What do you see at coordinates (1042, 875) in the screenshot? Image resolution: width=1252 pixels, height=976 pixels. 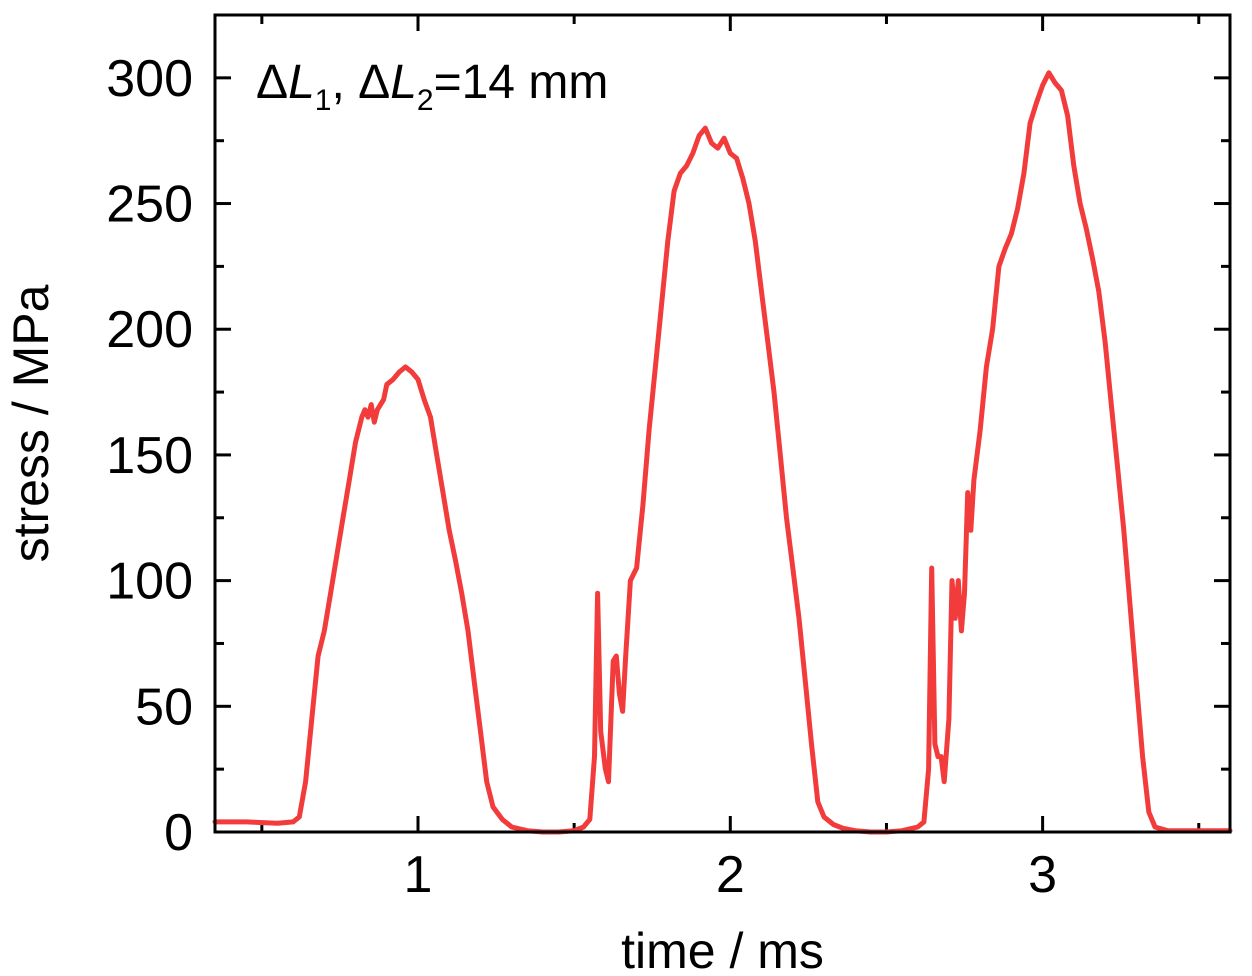 I see `x-tick-label: 3` at bounding box center [1042, 875].